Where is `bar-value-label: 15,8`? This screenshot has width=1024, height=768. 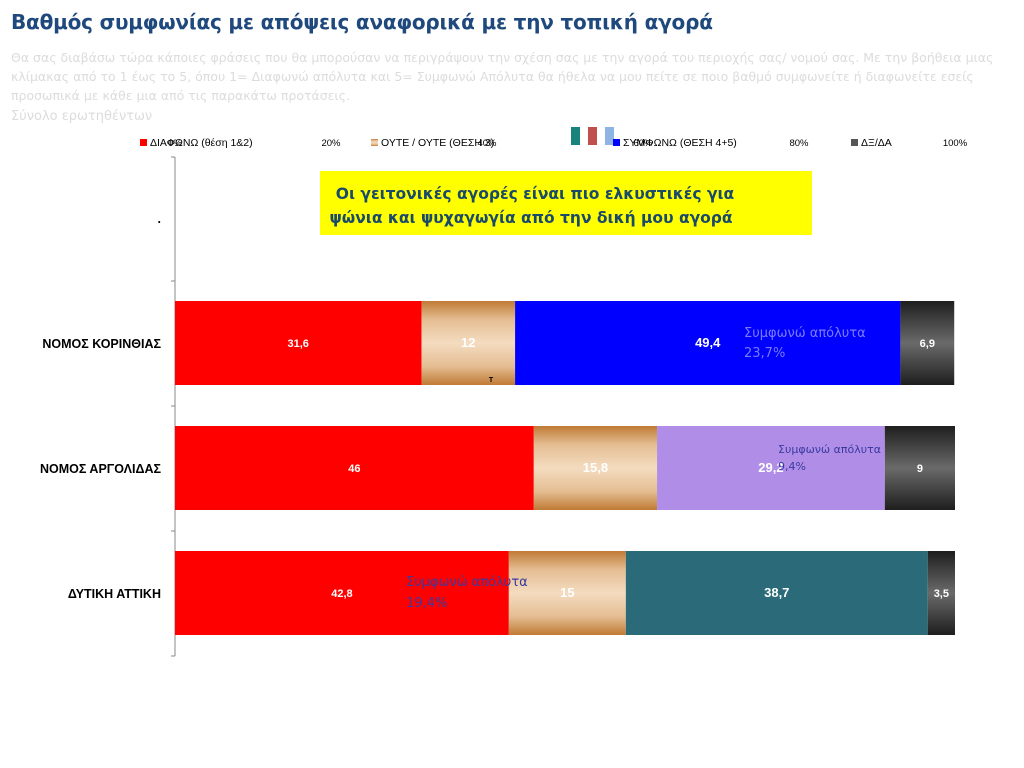
bar-value-label: 15,8 is located at coordinates (595, 467).